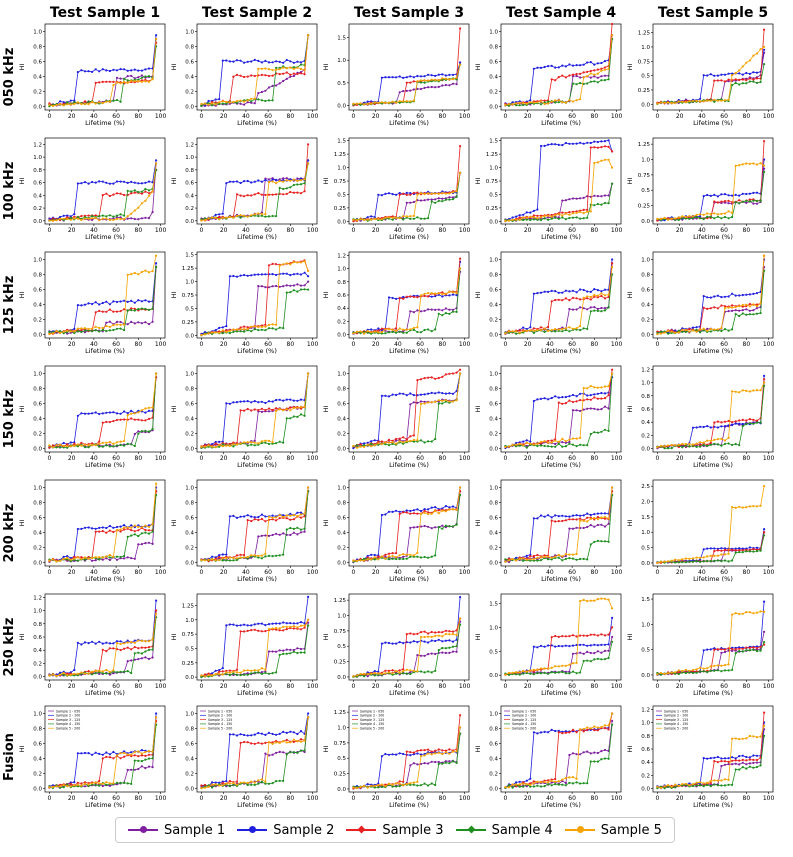 This screenshot has width=793, height=857. What do you see at coordinates (188, 664) in the screenshot?
I see `y-tick-label: 0.25` at bounding box center [188, 664].